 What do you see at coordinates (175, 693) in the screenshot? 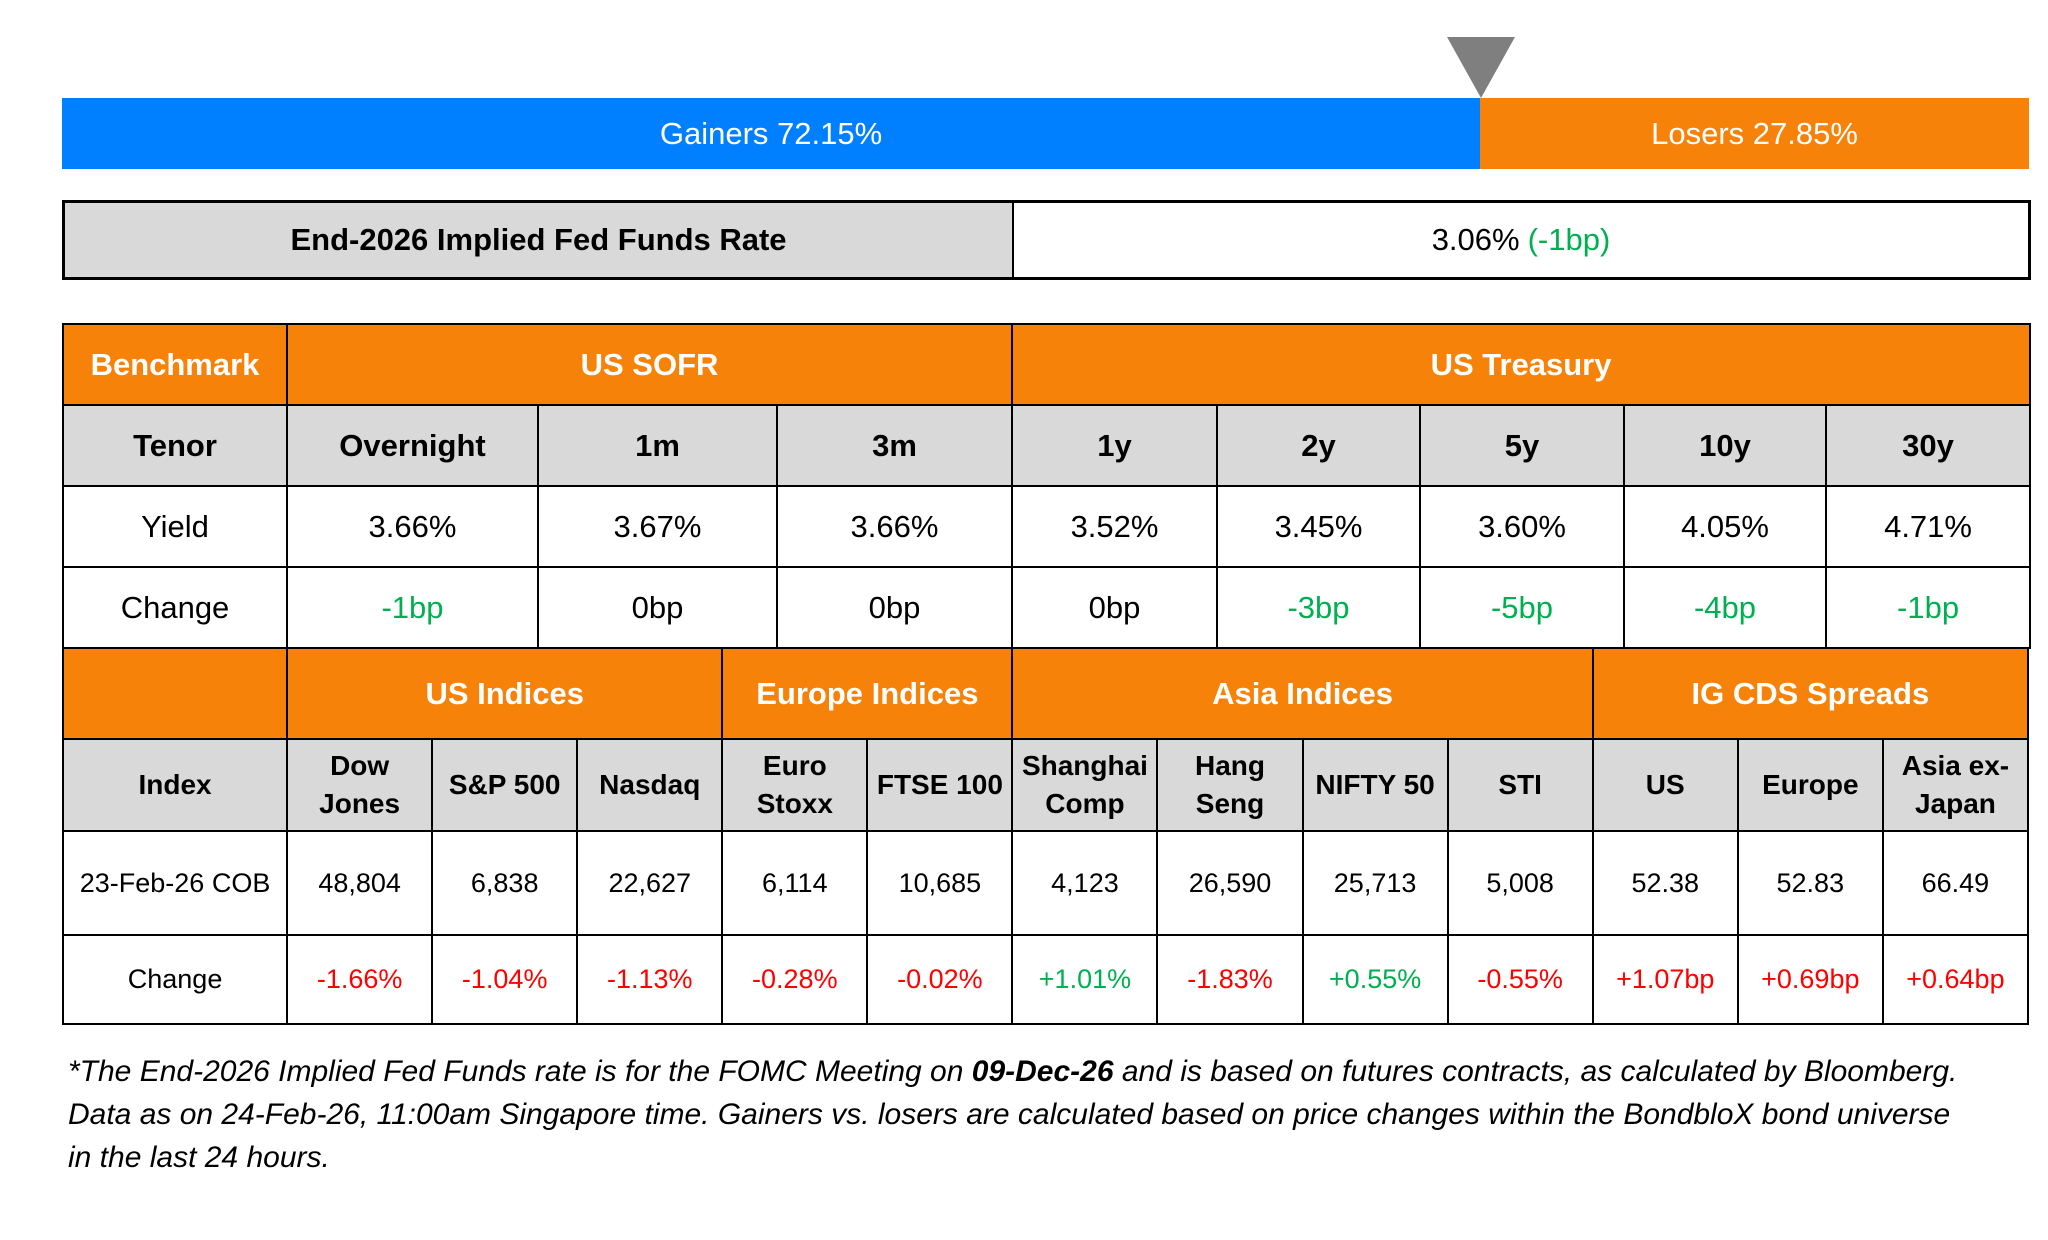
I see `empty-header` at bounding box center [175, 693].